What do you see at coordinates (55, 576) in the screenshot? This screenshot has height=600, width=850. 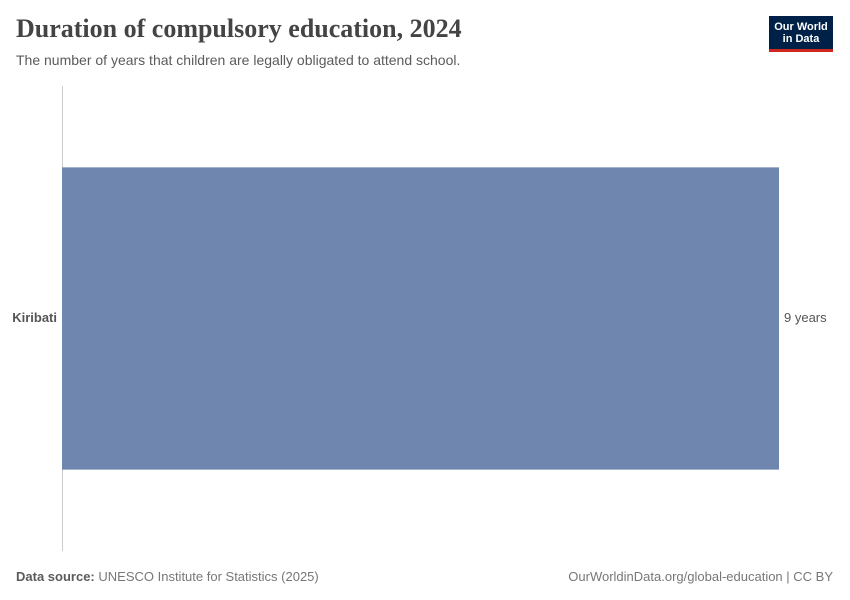 I see `source-label: Data source:` at bounding box center [55, 576].